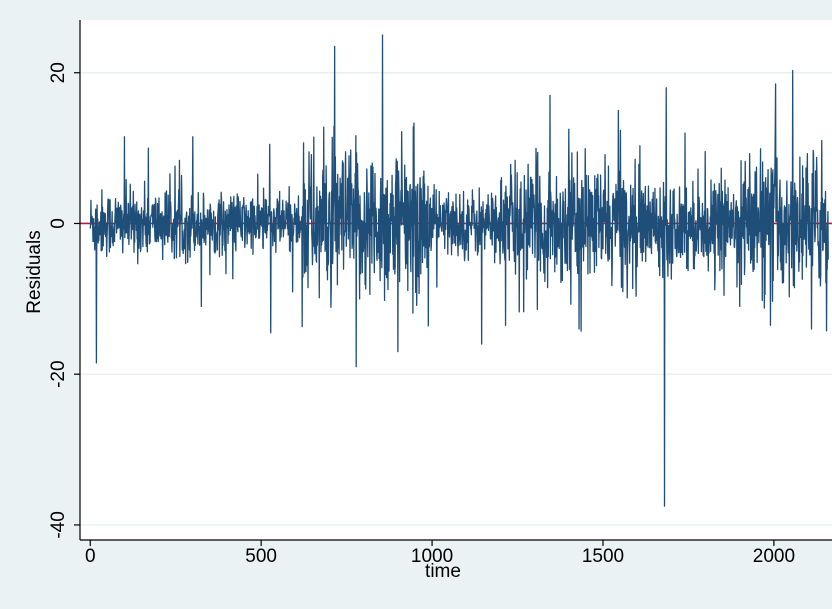 The width and height of the screenshot is (832, 609). Describe the element at coordinates (774, 556) in the screenshot. I see `x-tick-label: 2000` at that location.